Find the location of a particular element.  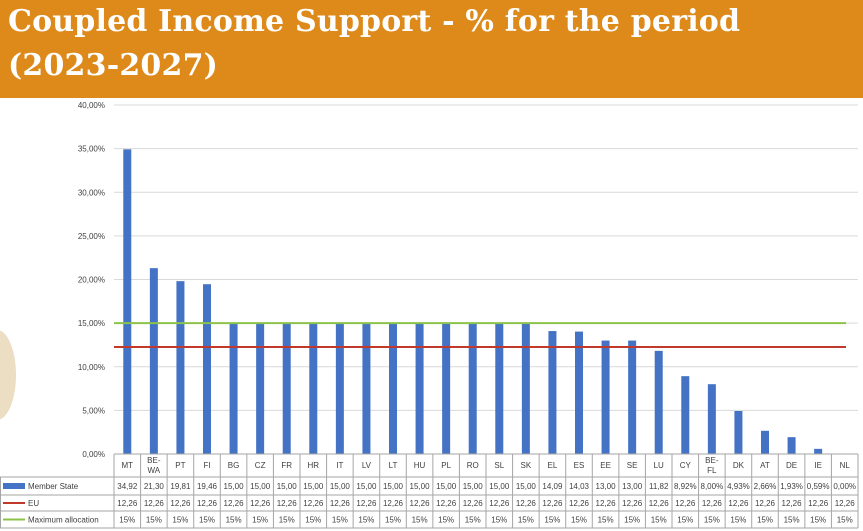

legend-label: Maximum allocation is located at coordinates (63, 520).